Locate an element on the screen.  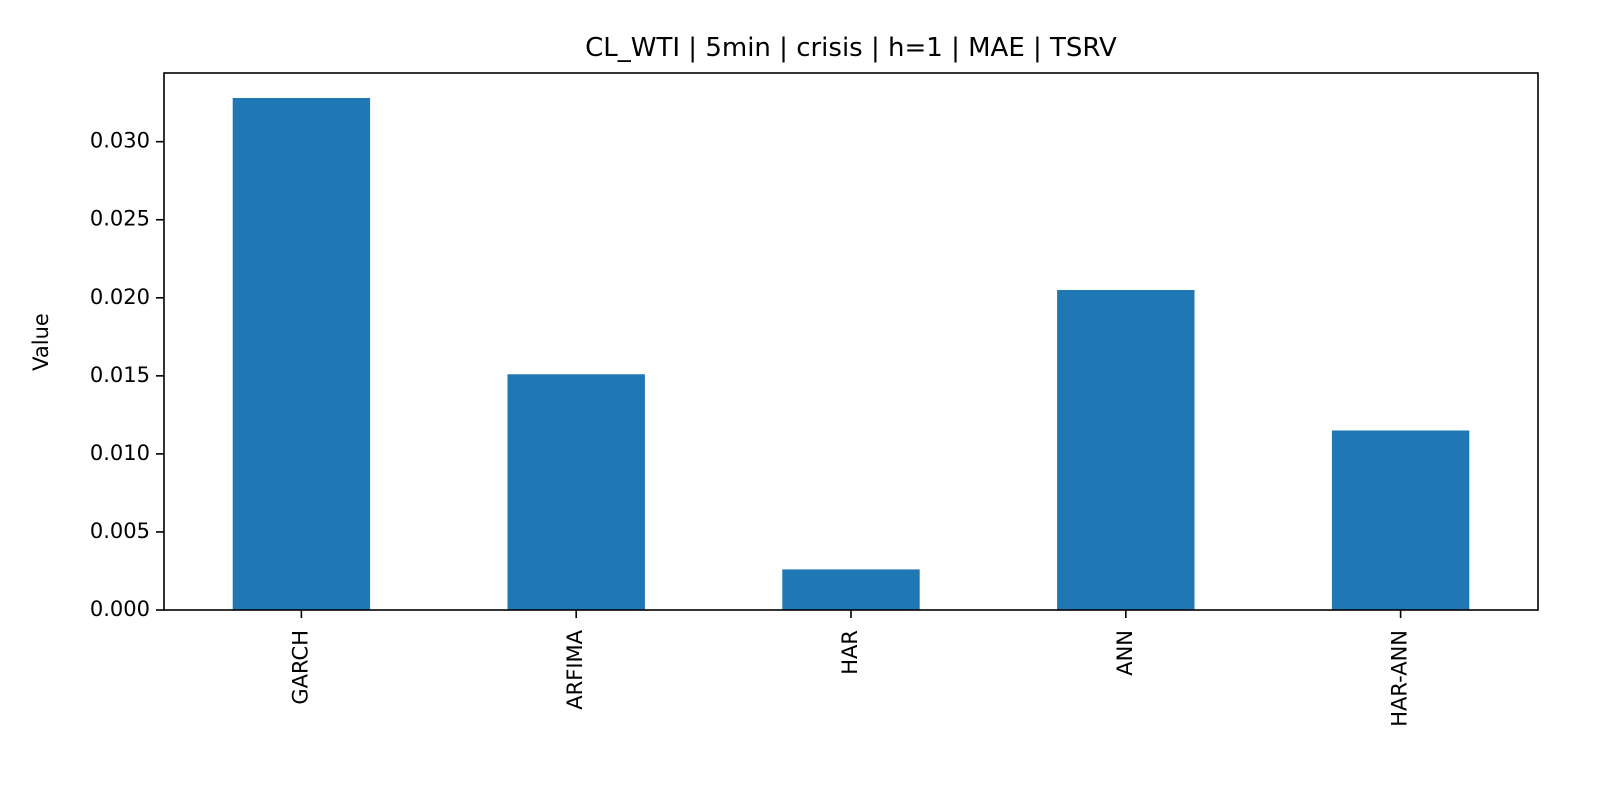
y-tick-label: 0.000 is located at coordinates (120, 609).